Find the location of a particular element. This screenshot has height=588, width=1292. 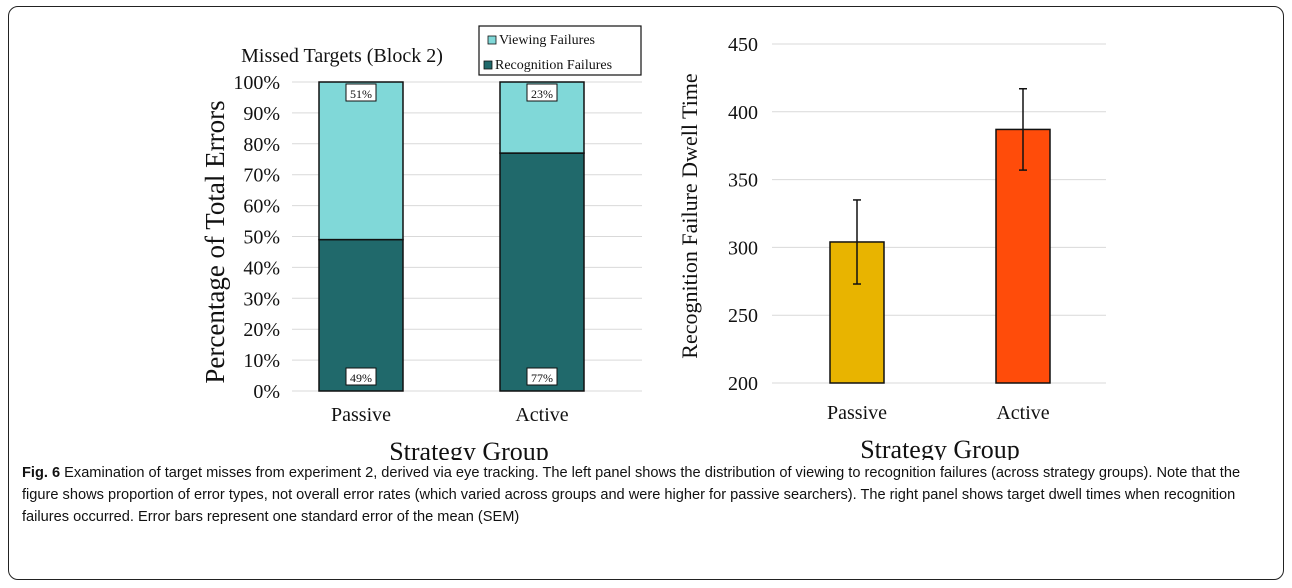

left-ytick-label: 40% is located at coordinates (261, 268).